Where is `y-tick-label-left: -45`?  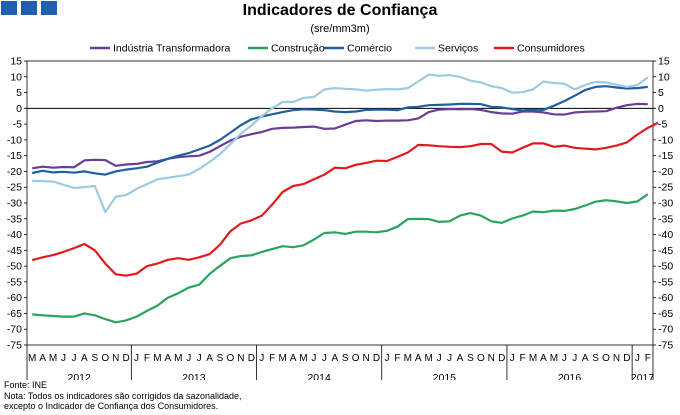
y-tick-label-left: -45 is located at coordinates (14, 251).